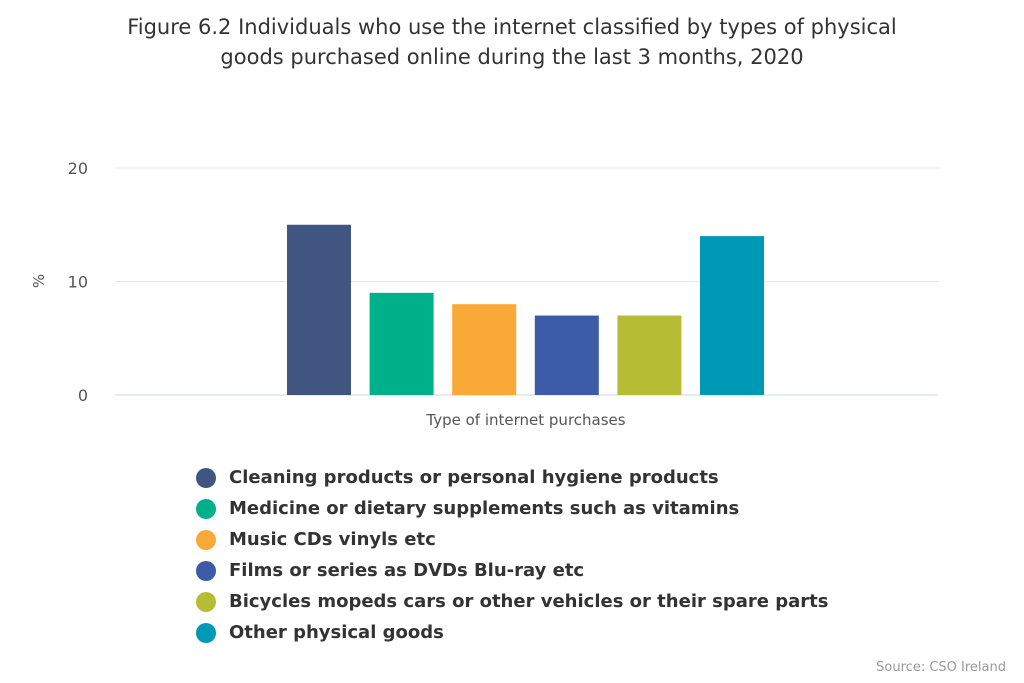  Describe the element at coordinates (525, 420) in the screenshot. I see `x-axis-label: Type of internet purchases` at that location.